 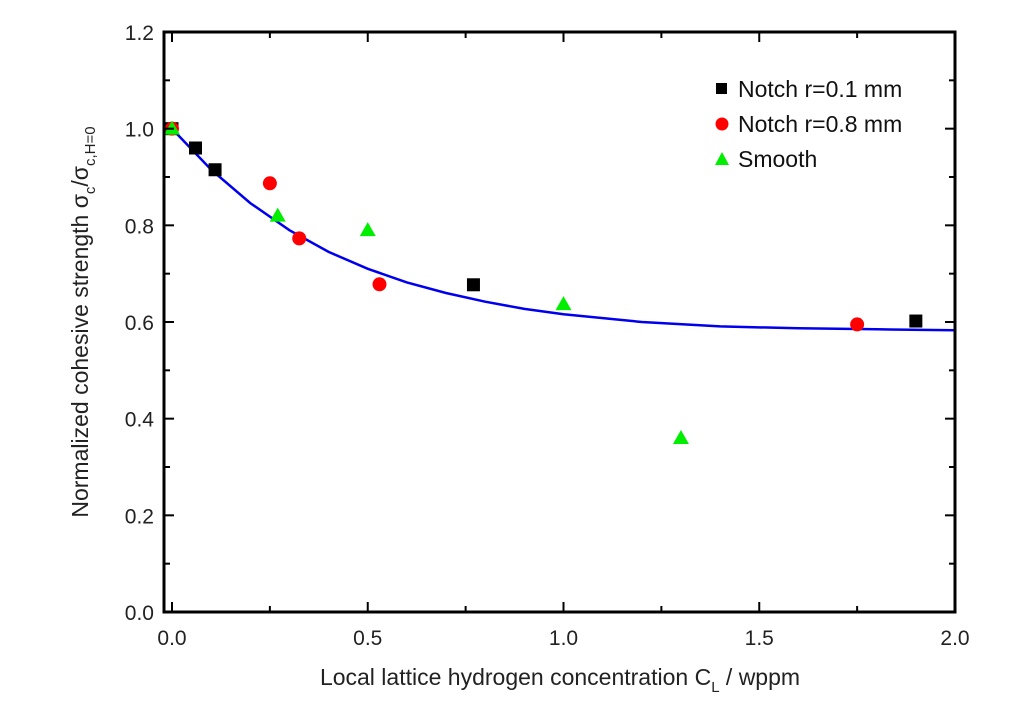 What do you see at coordinates (777, 159) in the screenshot?
I see `legend-label-smooth: Smooth` at bounding box center [777, 159].